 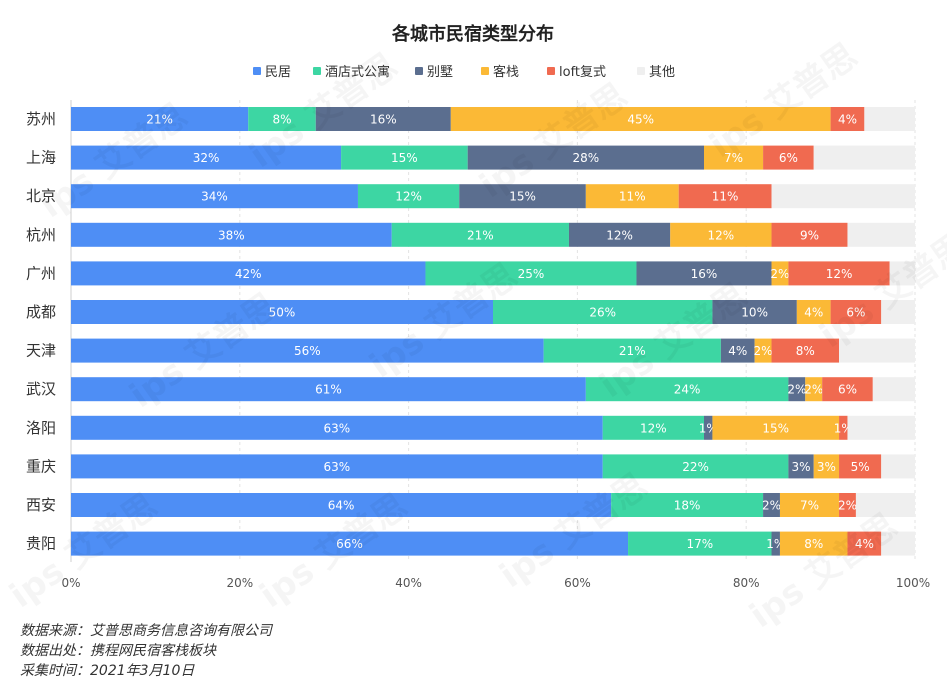 I want to click on x-tick-label: 0%, so click(x=70, y=583).